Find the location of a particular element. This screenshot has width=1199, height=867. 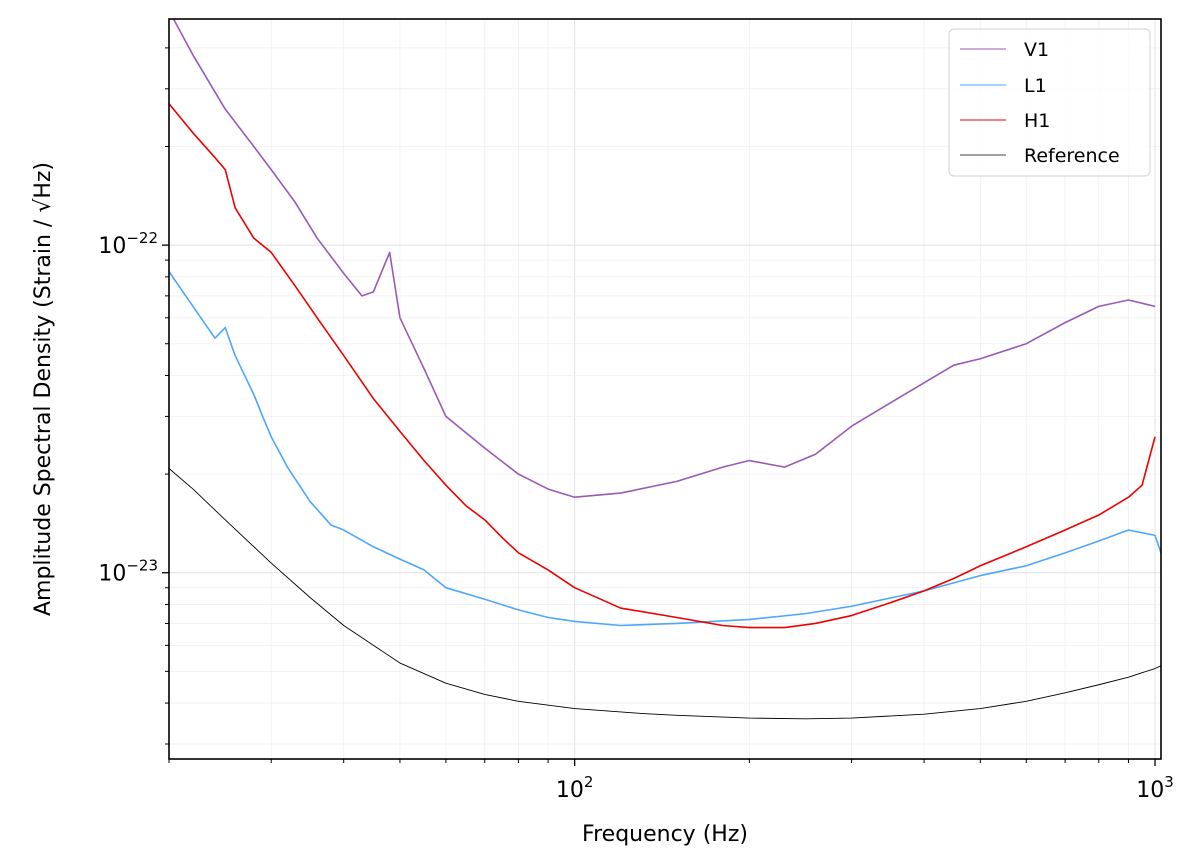

y-tick-label: 10−23 is located at coordinates (128, 572).